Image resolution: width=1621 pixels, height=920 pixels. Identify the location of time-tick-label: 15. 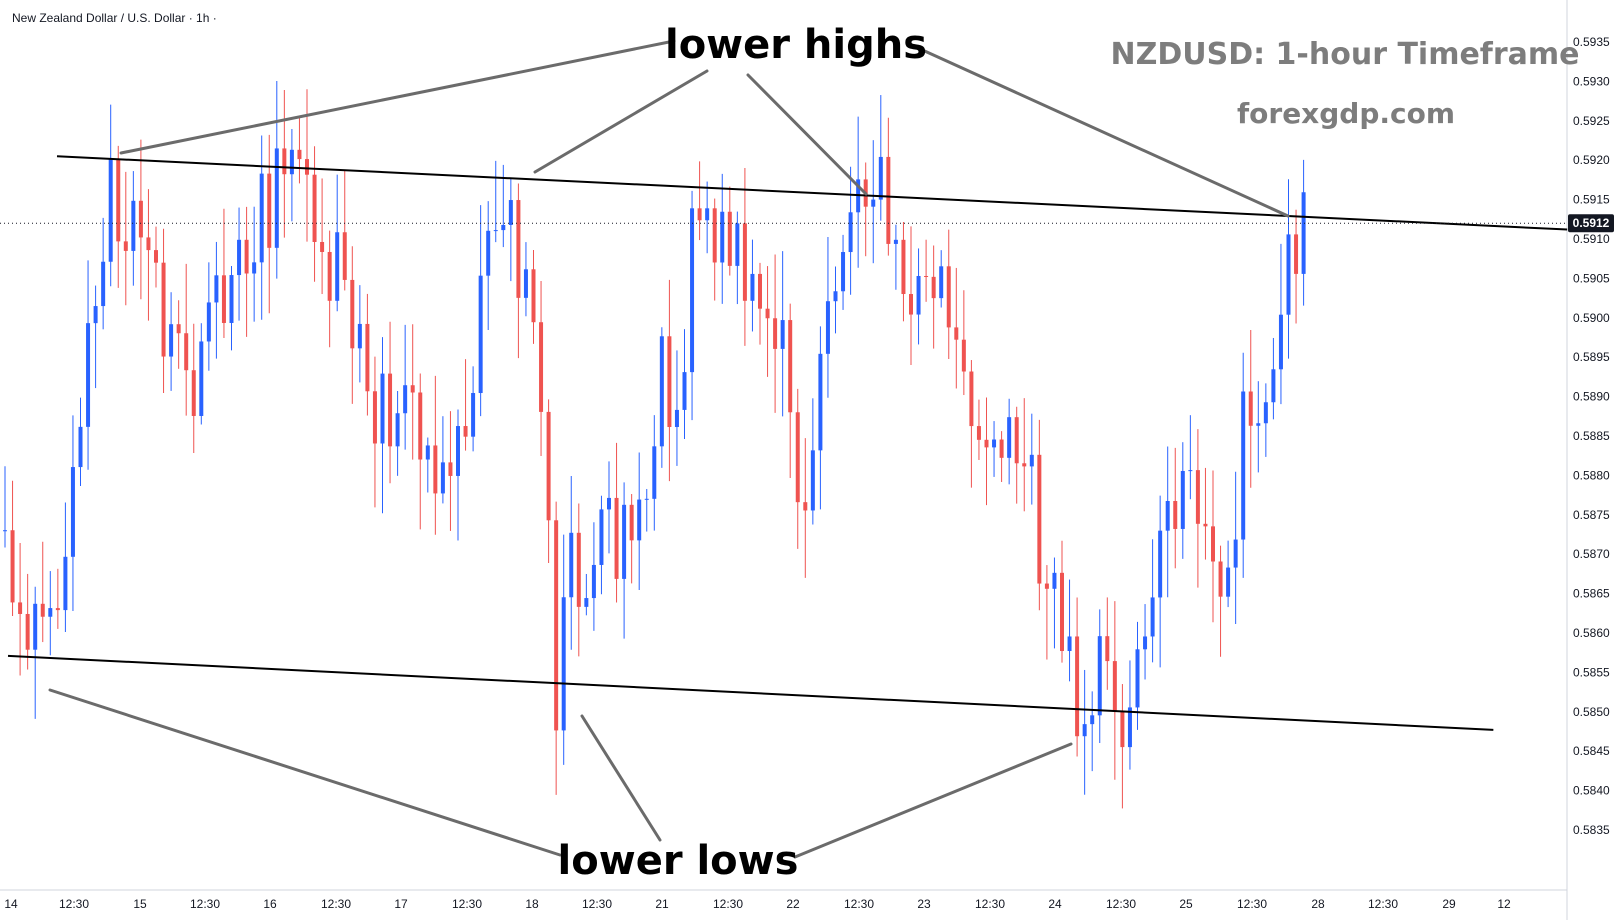
(140, 904).